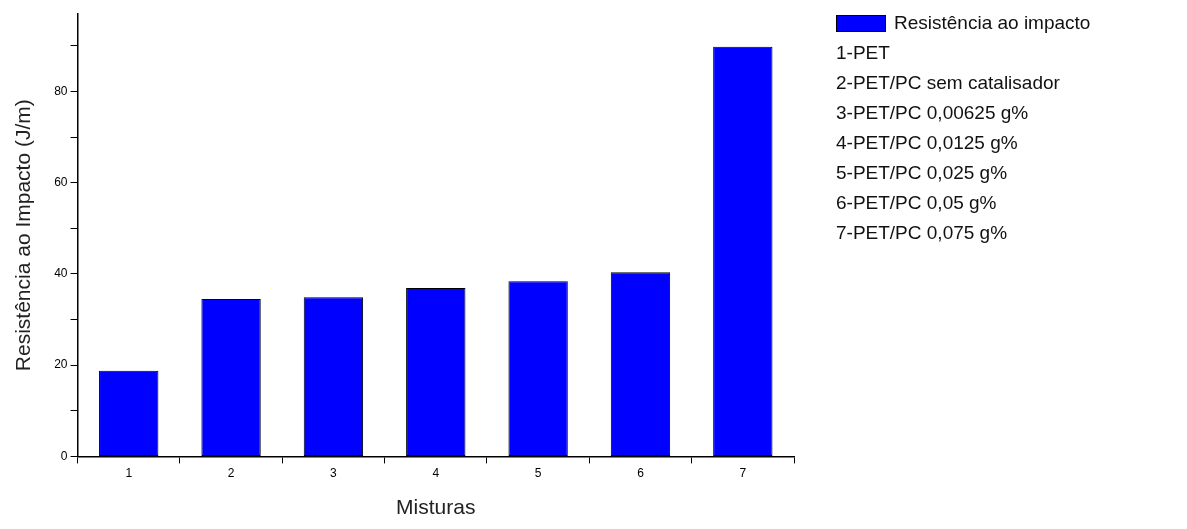 The height and width of the screenshot is (529, 1187). Describe the element at coordinates (61, 90) in the screenshot. I see `y-tick-label: 80` at that location.